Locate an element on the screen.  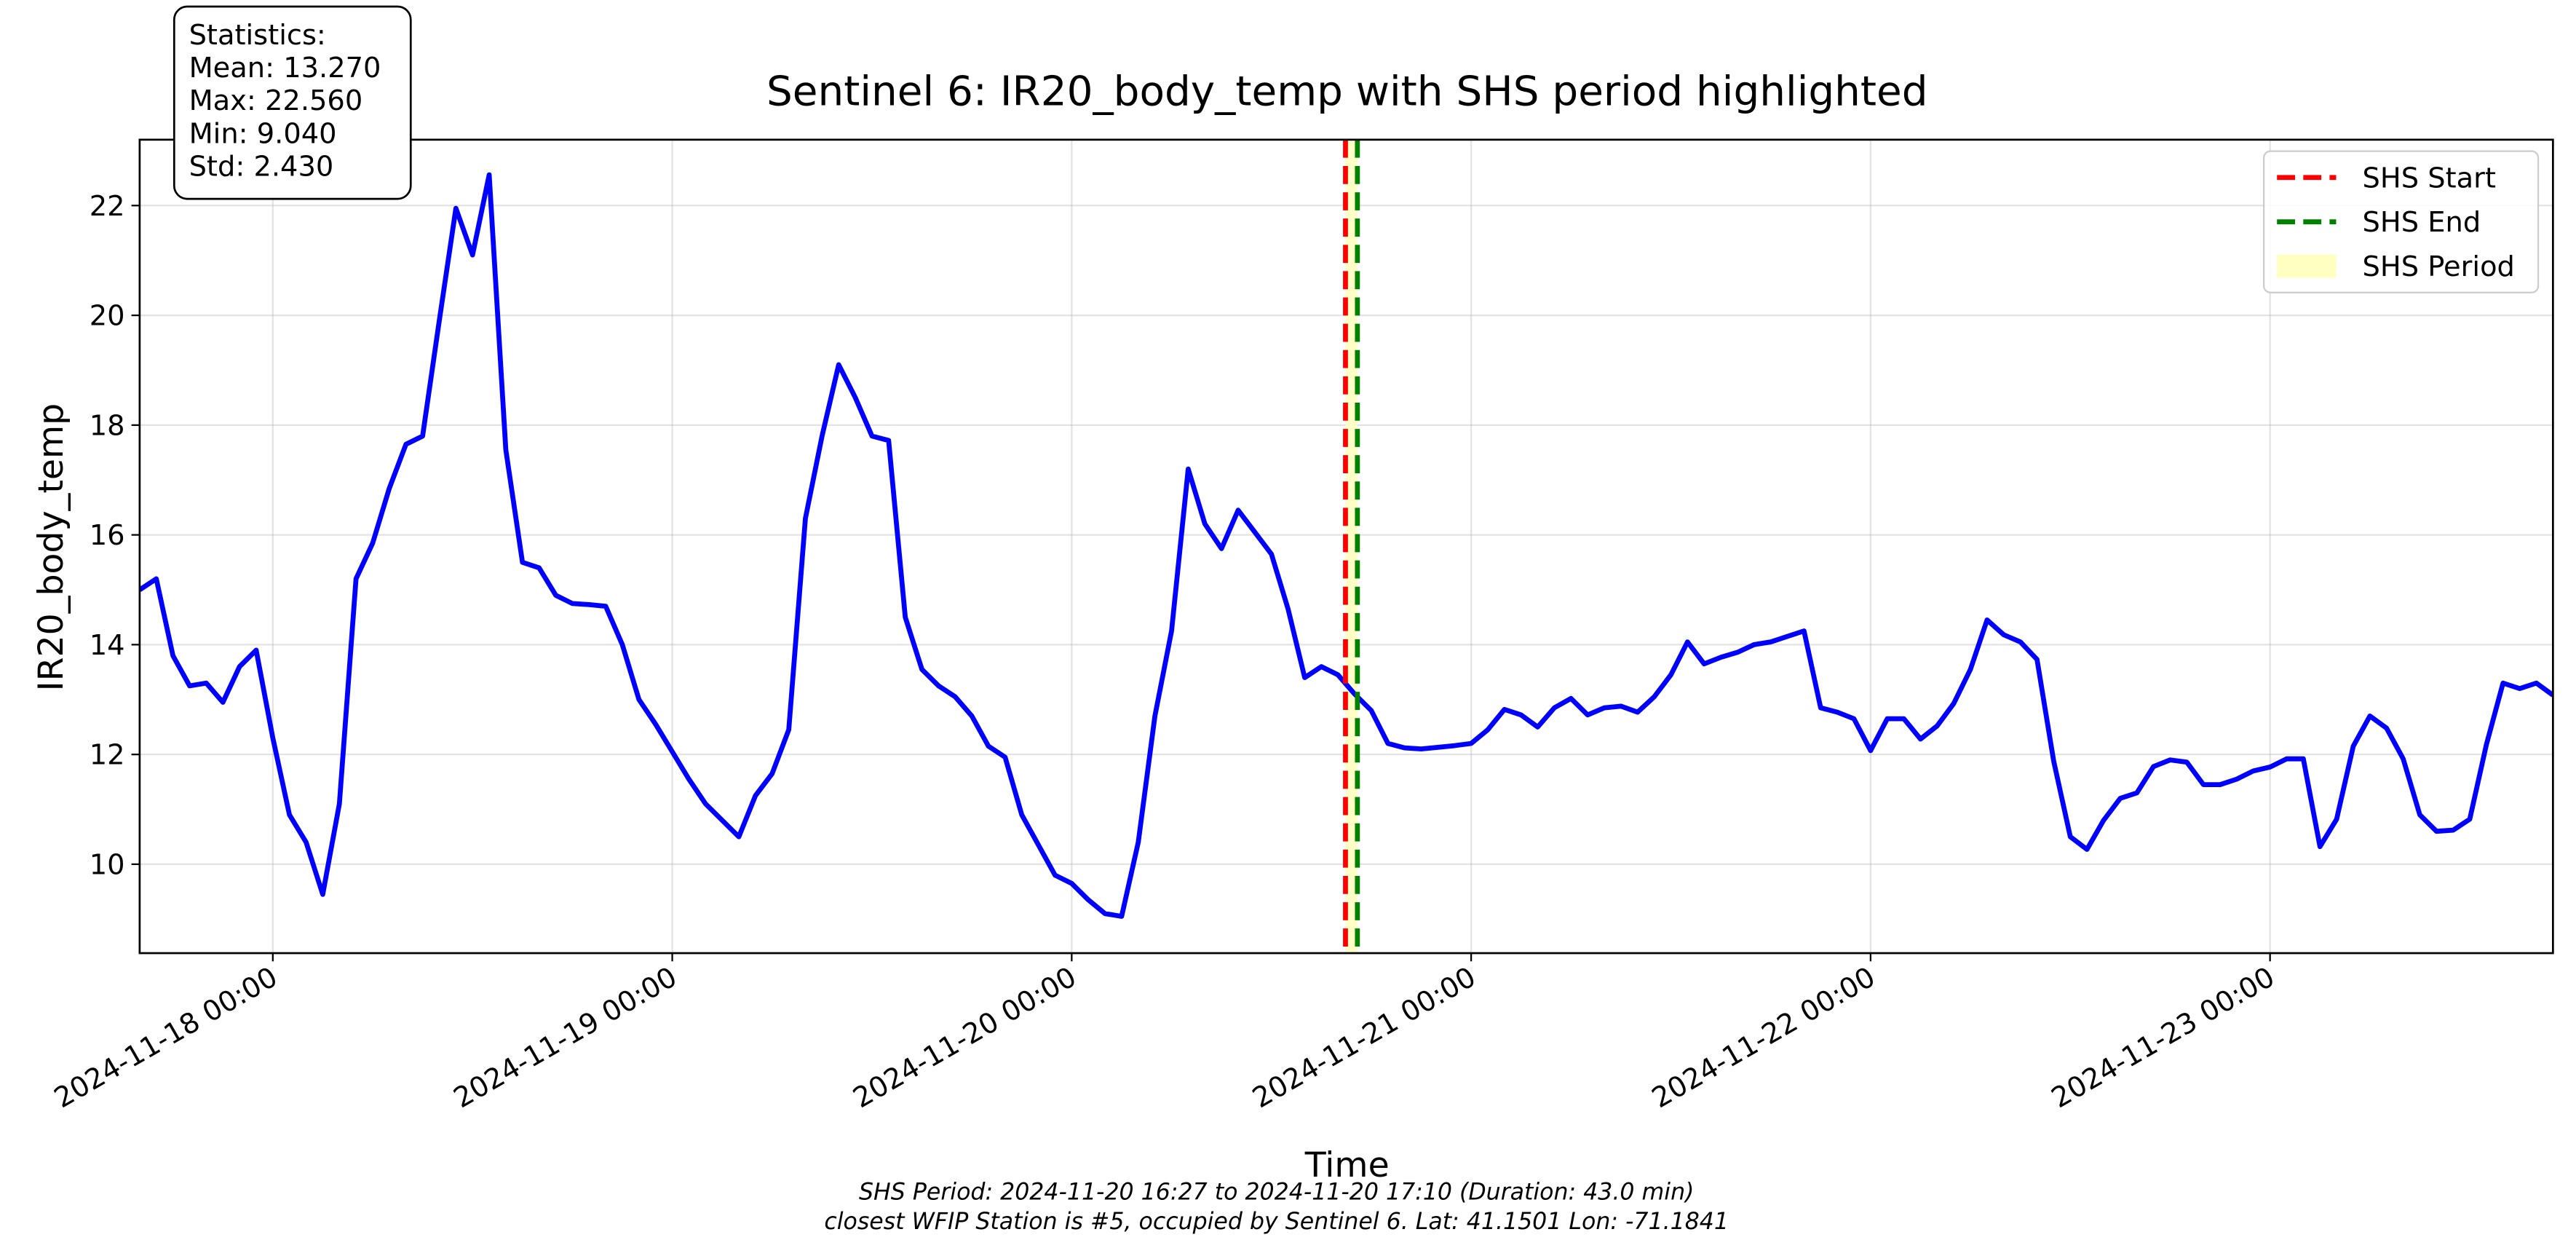
x-axis-label: Time is located at coordinates (1347, 1165).